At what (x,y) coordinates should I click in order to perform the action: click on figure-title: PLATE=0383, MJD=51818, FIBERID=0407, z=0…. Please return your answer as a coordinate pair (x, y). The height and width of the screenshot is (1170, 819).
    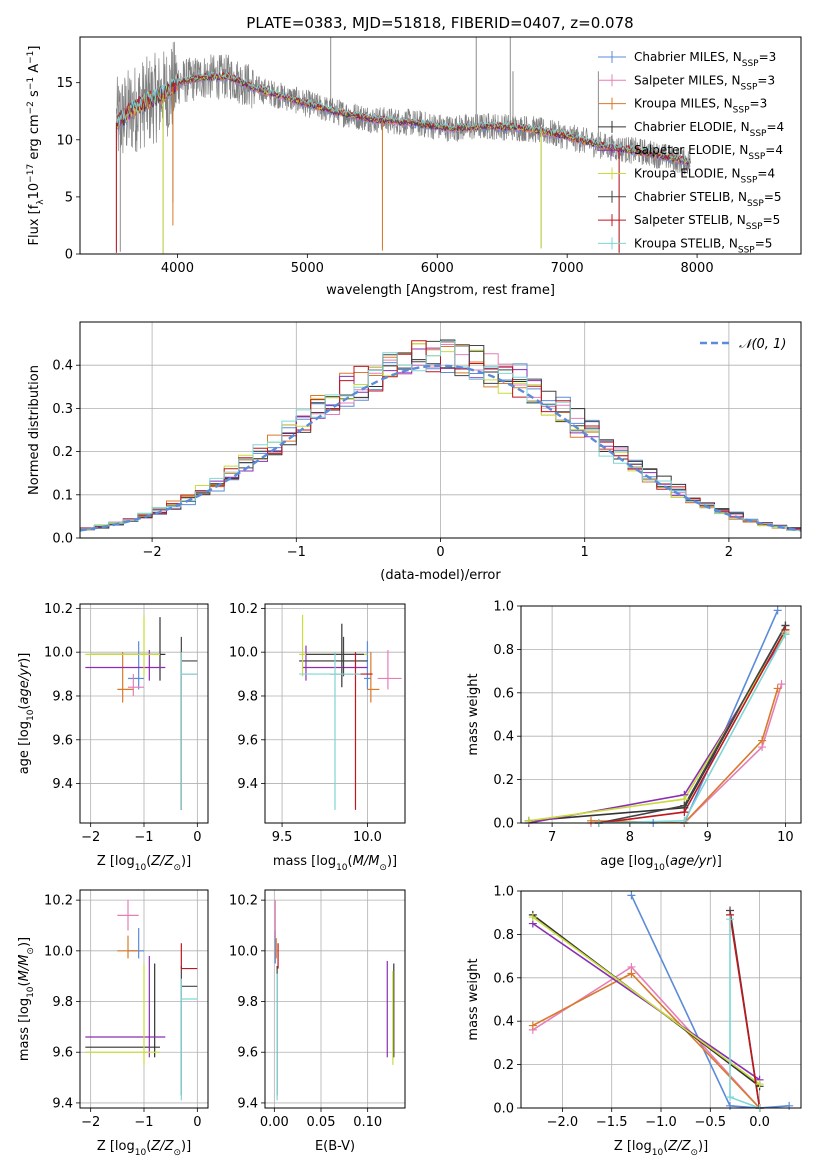
    Looking at the image, I should click on (439, 23).